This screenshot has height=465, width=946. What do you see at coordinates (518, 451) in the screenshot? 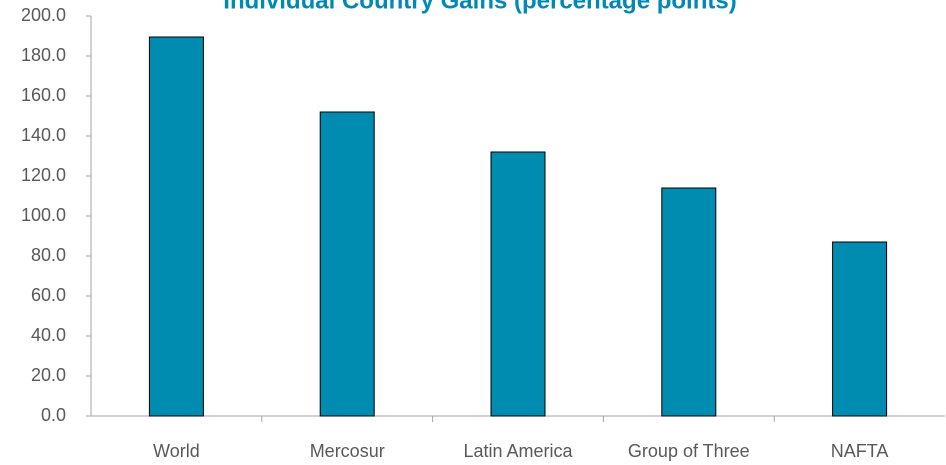
I see `x-tick-label: Latin America` at bounding box center [518, 451].